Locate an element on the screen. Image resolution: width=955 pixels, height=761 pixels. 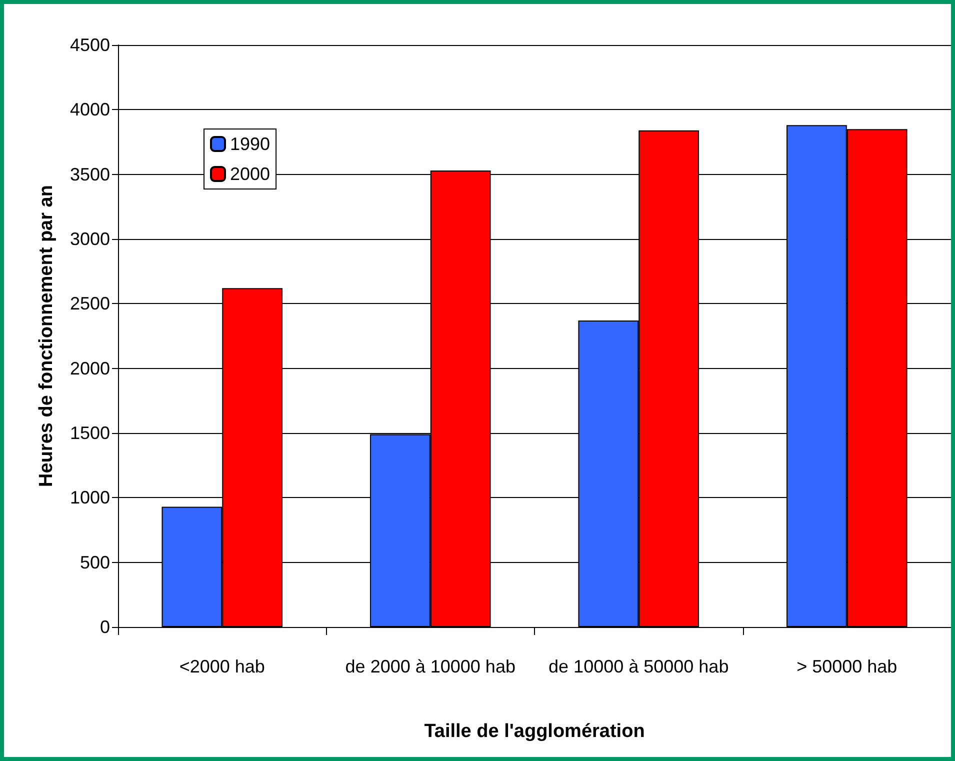
y-tick-label: 4500 is located at coordinates (90, 45).